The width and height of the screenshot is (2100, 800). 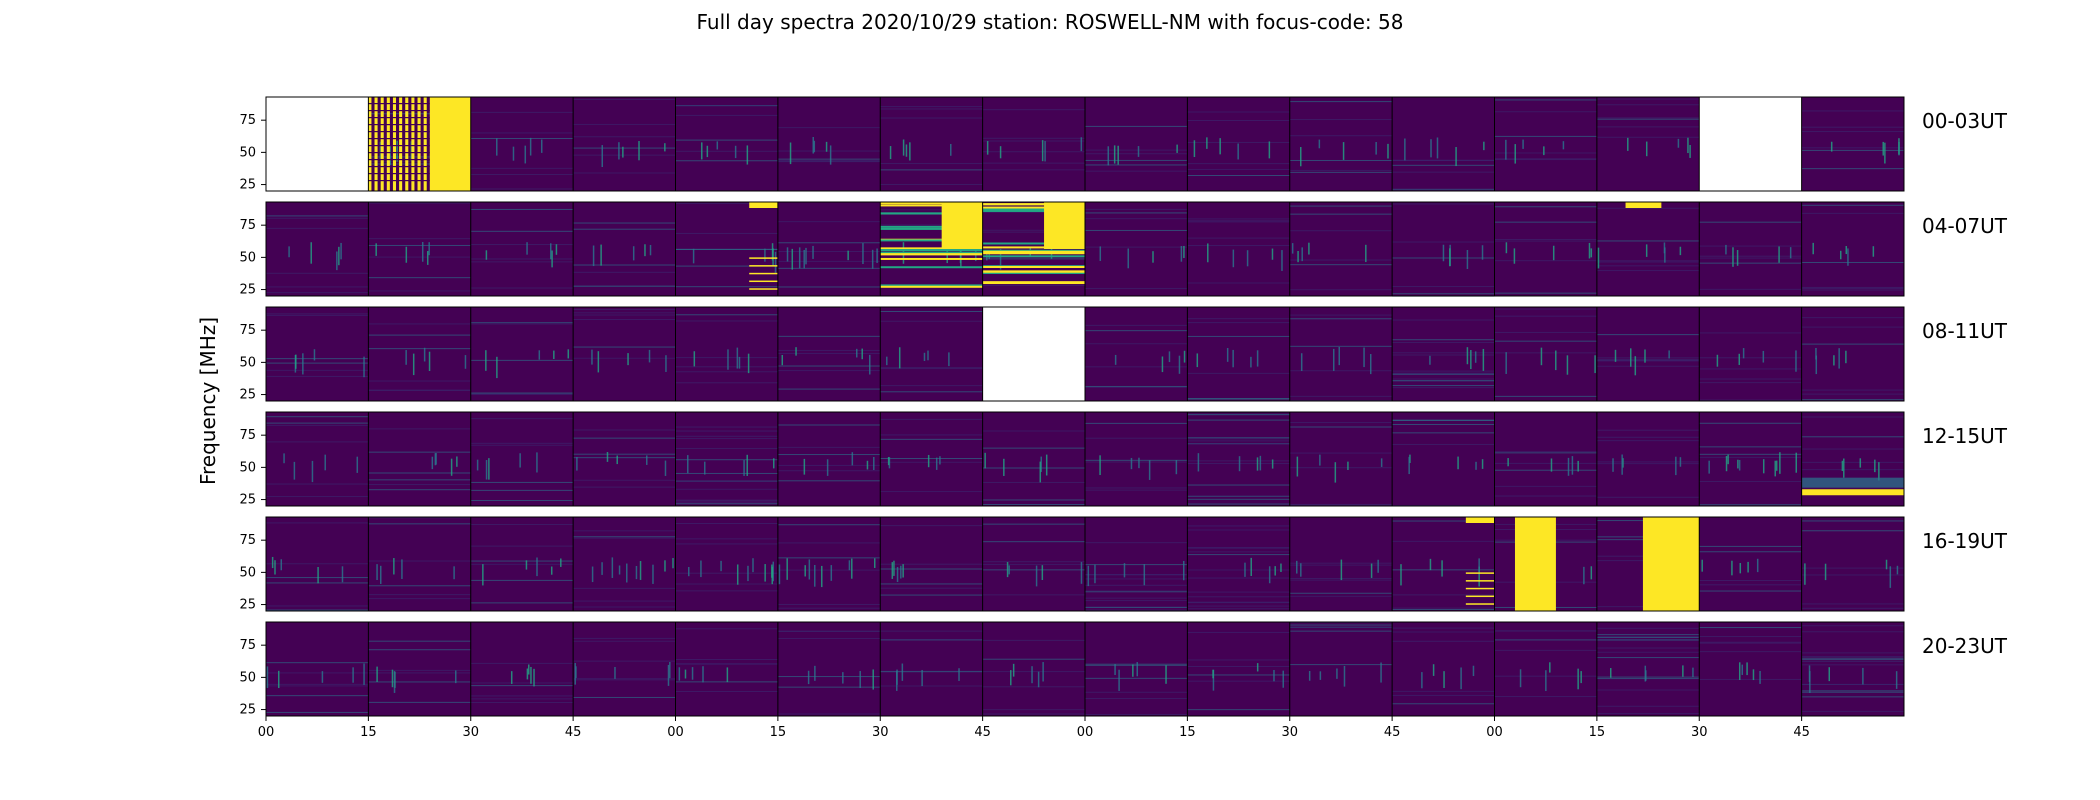 I want to click on y-axis-label: Frequency [MHz], so click(x=208, y=401).